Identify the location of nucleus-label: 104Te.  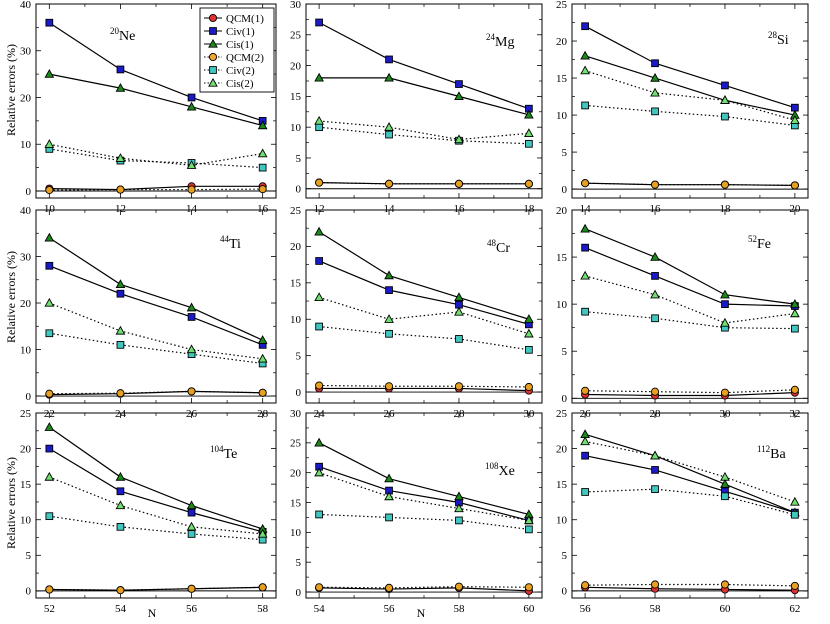
(223, 453).